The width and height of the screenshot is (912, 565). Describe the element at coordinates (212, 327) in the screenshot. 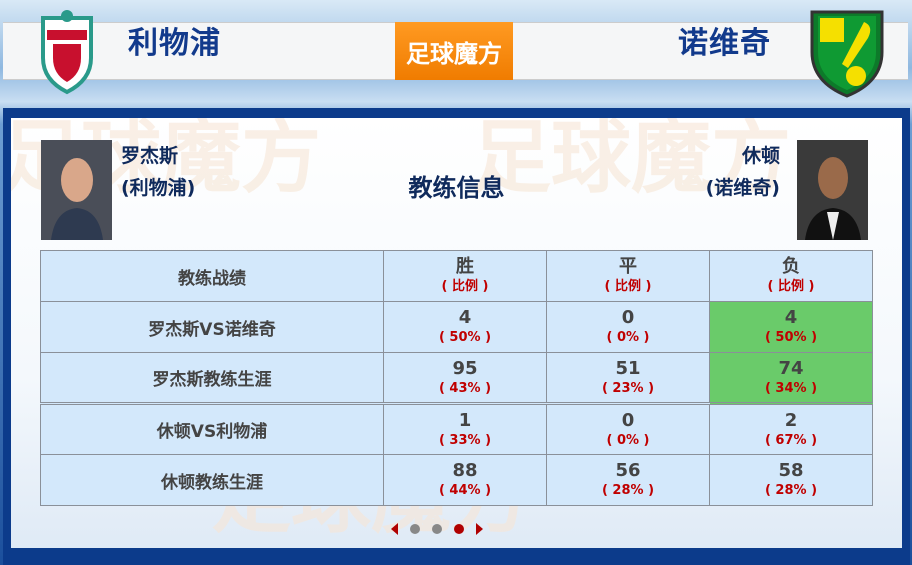

I see `row-label: 罗杰斯VS诺维奇` at that location.